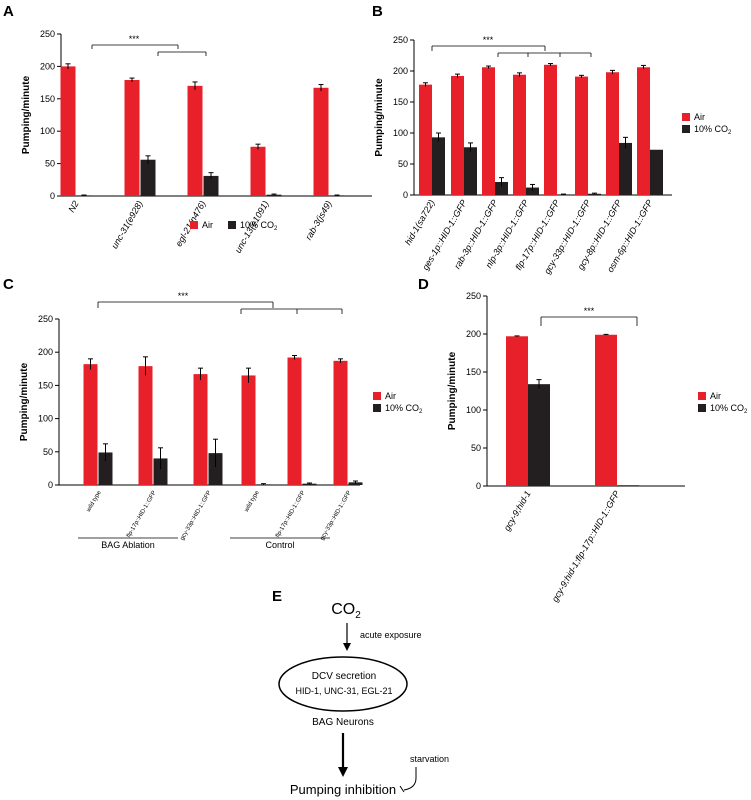 The height and width of the screenshot is (800, 751). I want to click on starvation-modulator, so click(410, 779).